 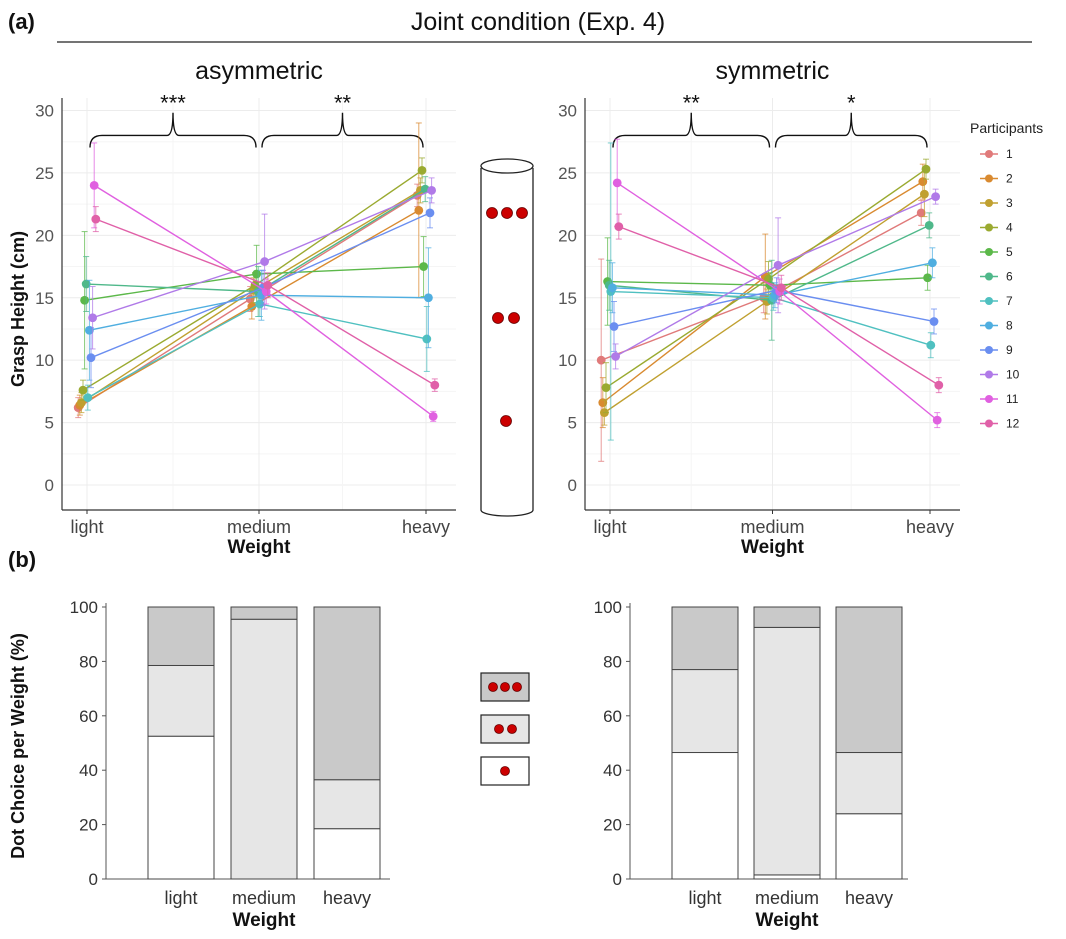 I want to click on y-tick-label: 0, so click(x=49, y=485).